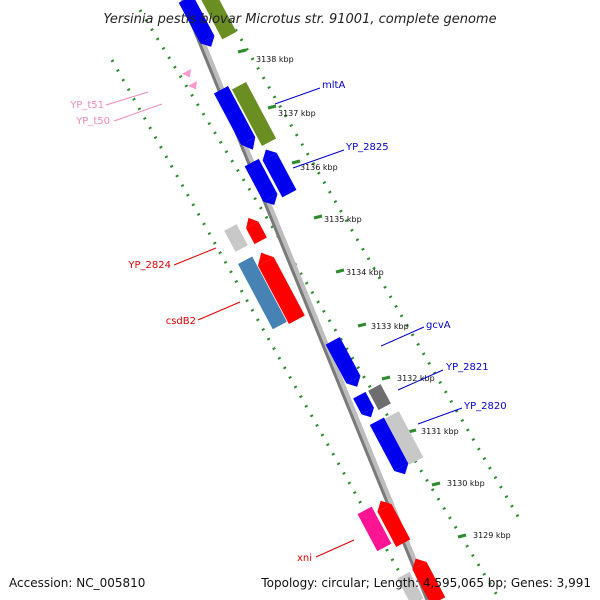 The image size is (600, 600). I want to click on gene-label-YP-t51: YP_t51, so click(86, 105).